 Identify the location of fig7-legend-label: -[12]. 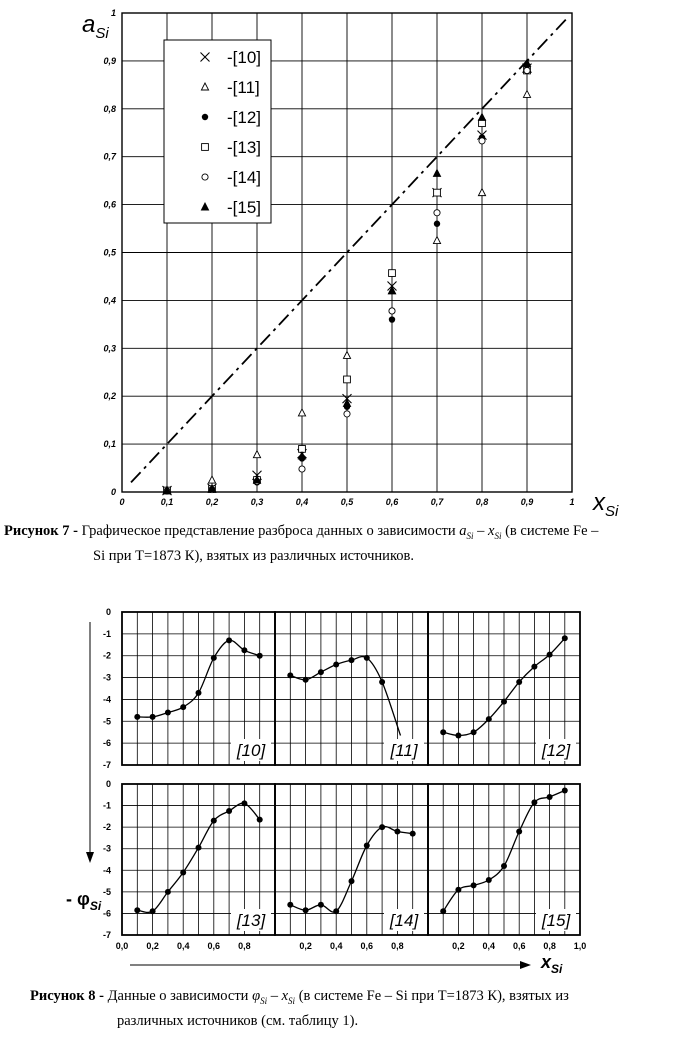
(244, 117).